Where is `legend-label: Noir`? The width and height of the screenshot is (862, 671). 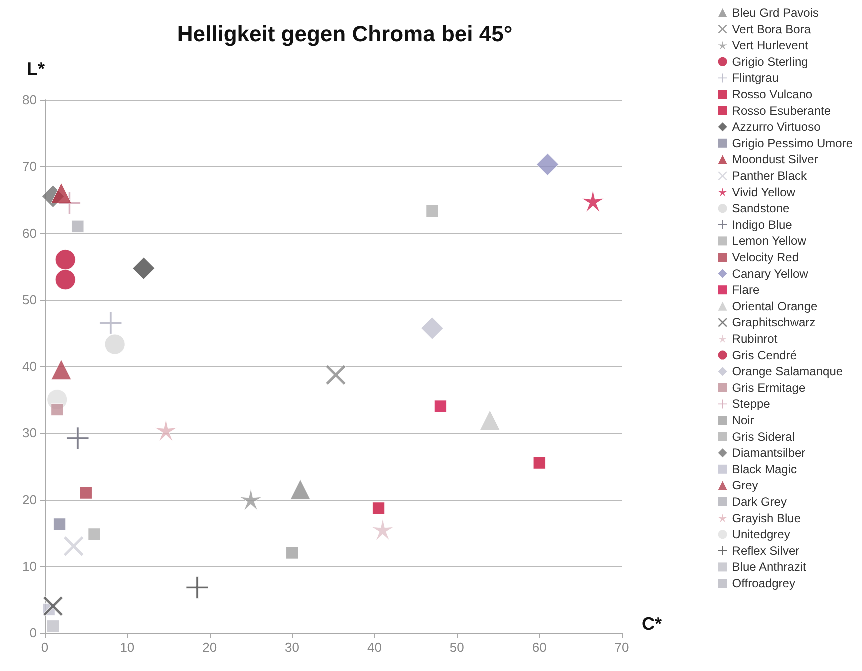
legend-label: Noir is located at coordinates (743, 421).